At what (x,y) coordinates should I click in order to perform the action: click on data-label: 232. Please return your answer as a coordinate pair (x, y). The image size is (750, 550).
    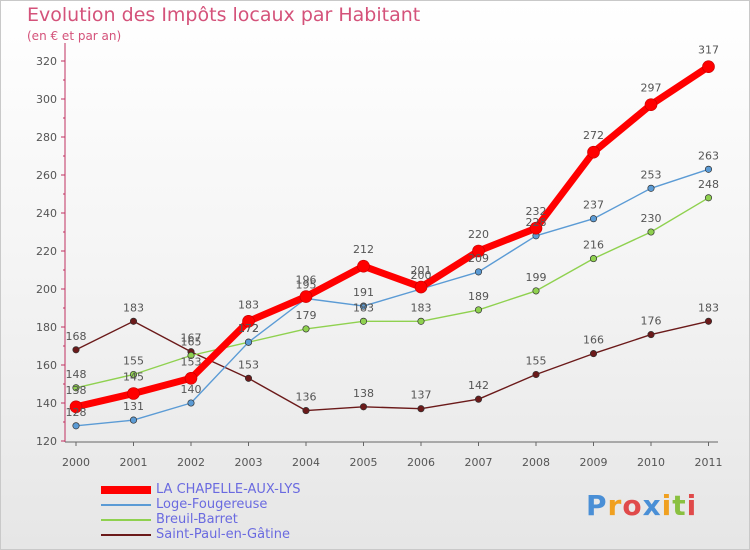
    Looking at the image, I should click on (536, 211).